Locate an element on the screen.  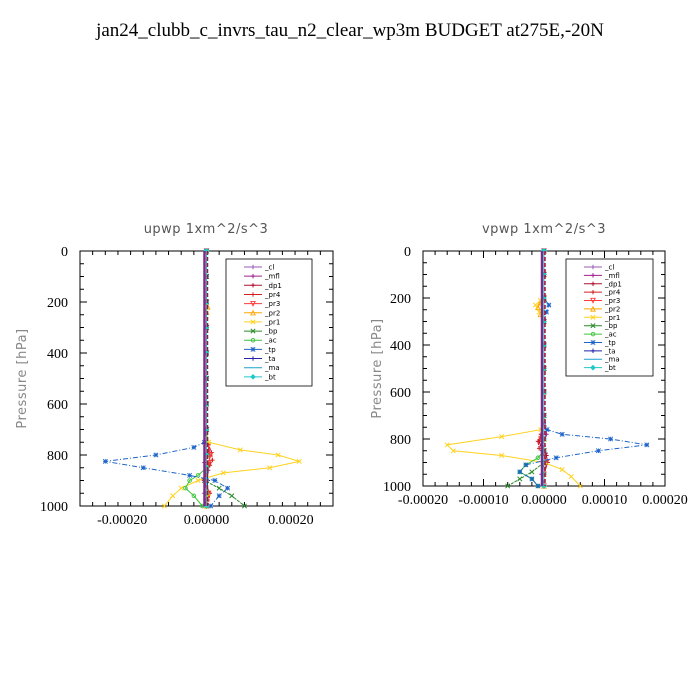
series-tp is located at coordinates (166, 378).